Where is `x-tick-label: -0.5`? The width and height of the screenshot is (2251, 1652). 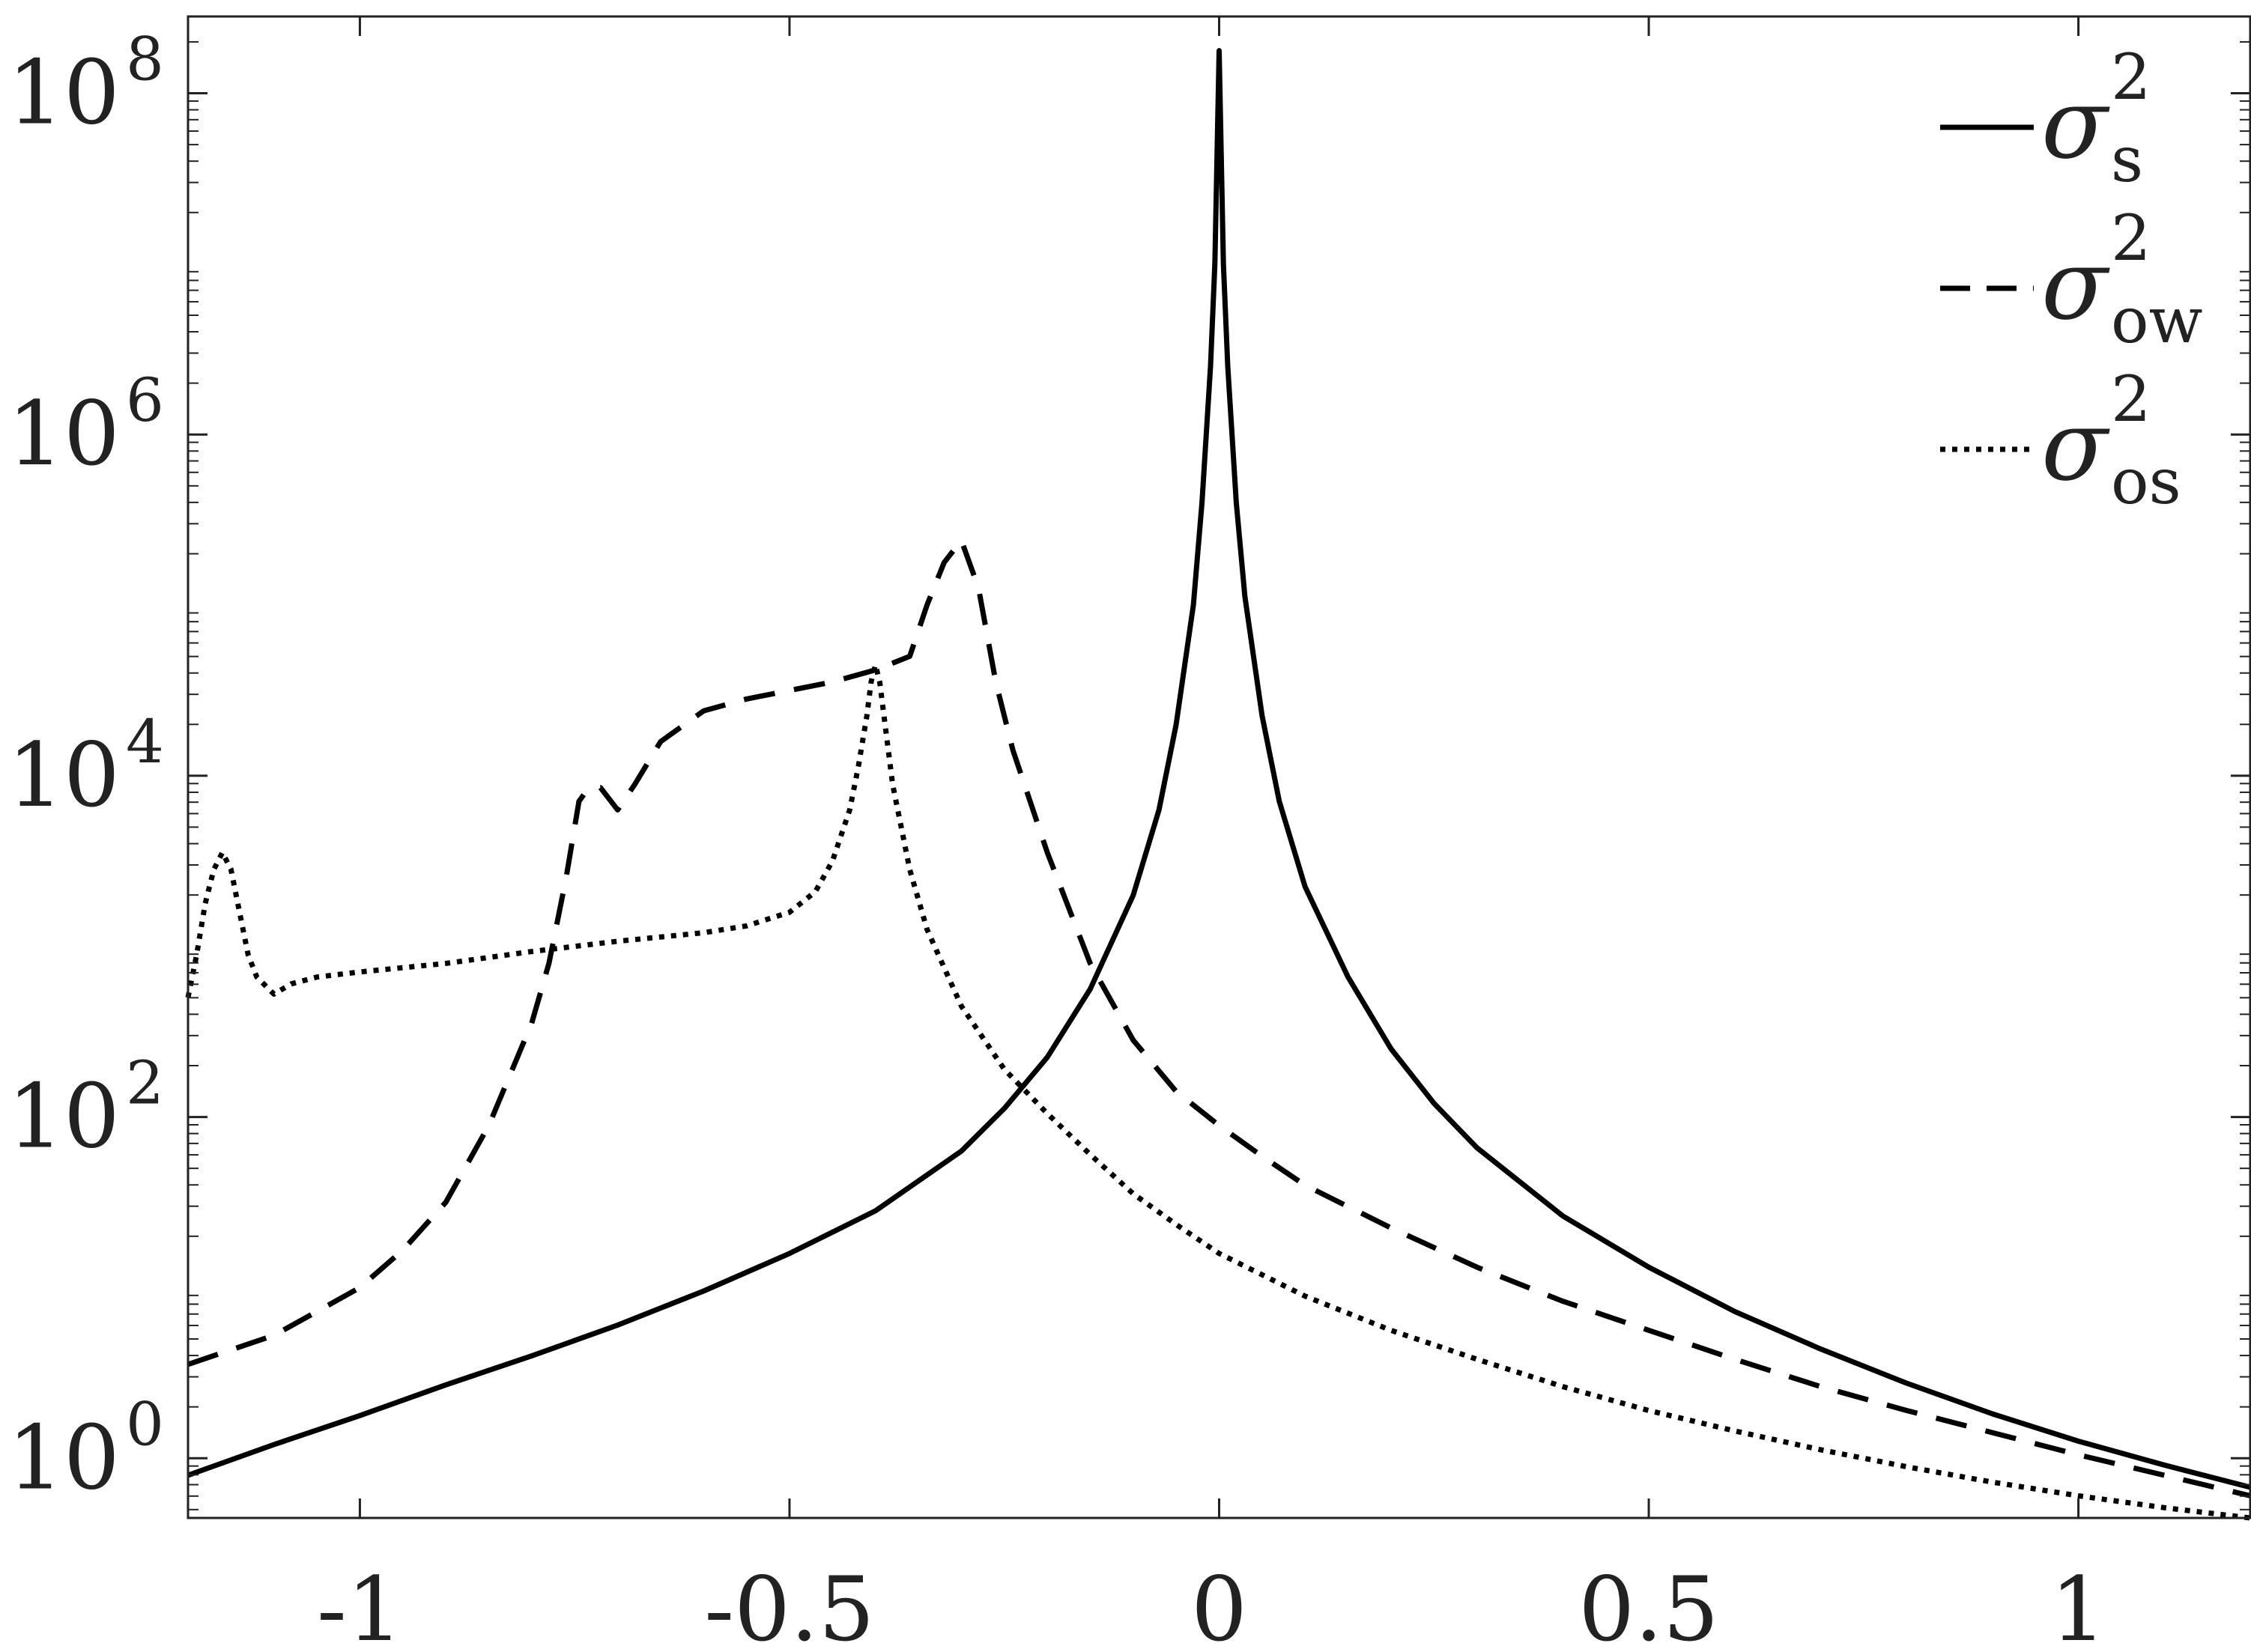 x-tick-label: -0.5 is located at coordinates (789, 1605).